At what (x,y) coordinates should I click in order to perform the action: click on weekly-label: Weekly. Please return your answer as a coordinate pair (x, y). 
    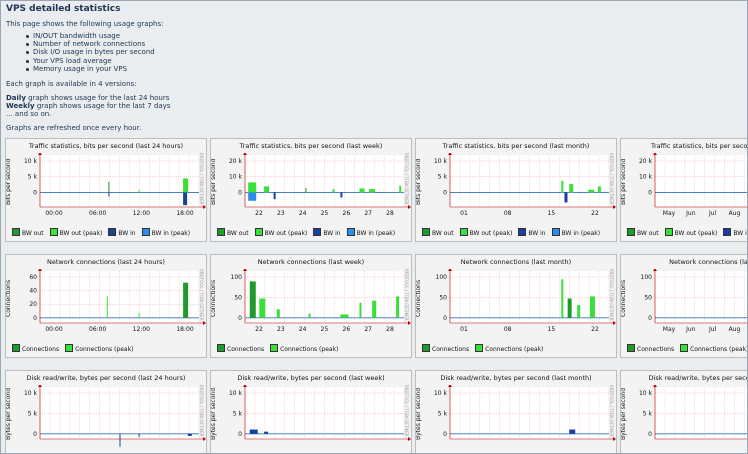
    Looking at the image, I should click on (20, 106).